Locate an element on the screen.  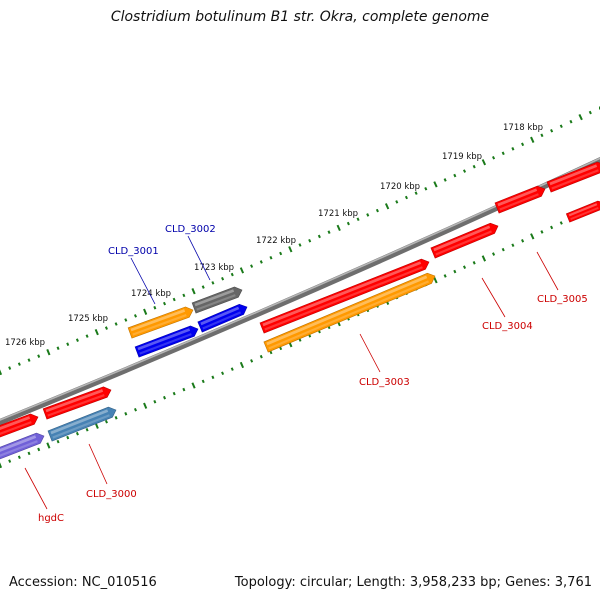
scale-label: 1725 kbp is located at coordinates (88, 319).